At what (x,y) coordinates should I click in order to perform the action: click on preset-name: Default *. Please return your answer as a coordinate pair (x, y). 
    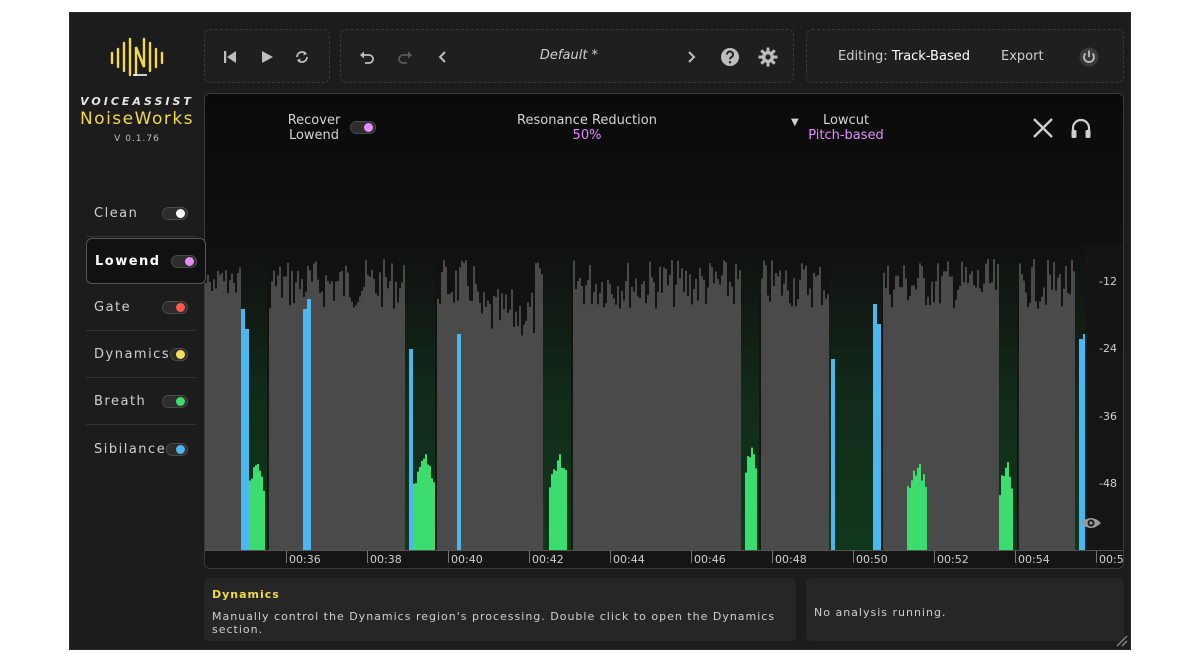
    Looking at the image, I should click on (569, 55).